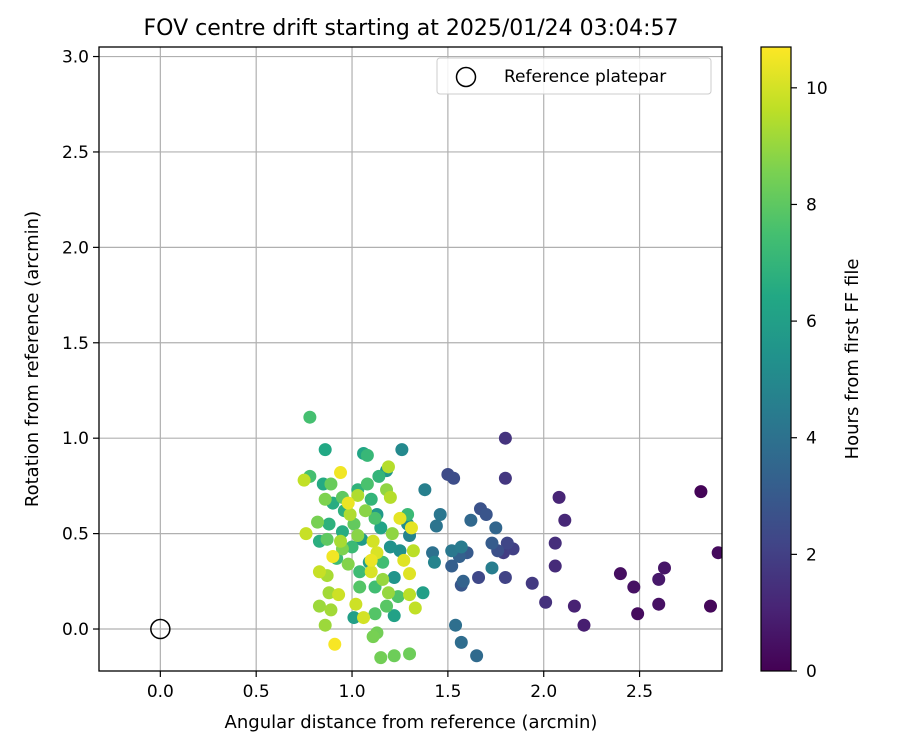 This screenshot has width=900, height=750. Describe the element at coordinates (817, 89) in the screenshot. I see `colorbar-tick-label: 10` at that location.